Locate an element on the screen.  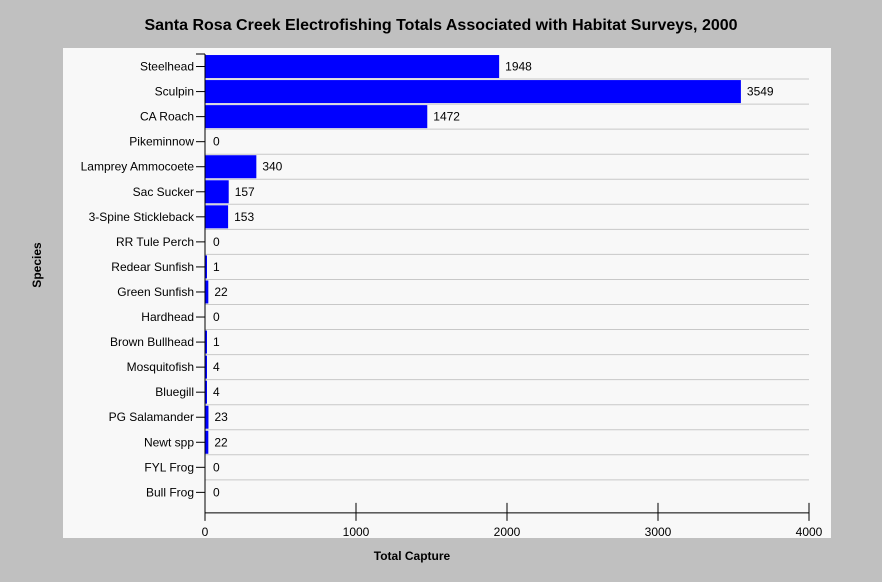
category-label: PG Salamander is located at coordinates (151, 417).